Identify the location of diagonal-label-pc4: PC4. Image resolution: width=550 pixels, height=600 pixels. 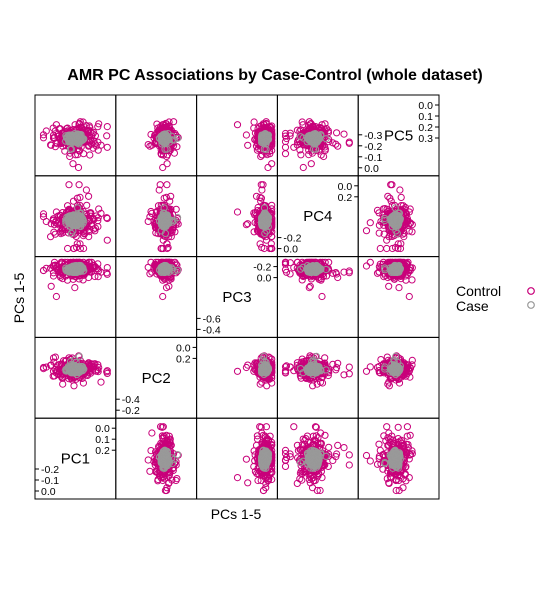
(317, 216).